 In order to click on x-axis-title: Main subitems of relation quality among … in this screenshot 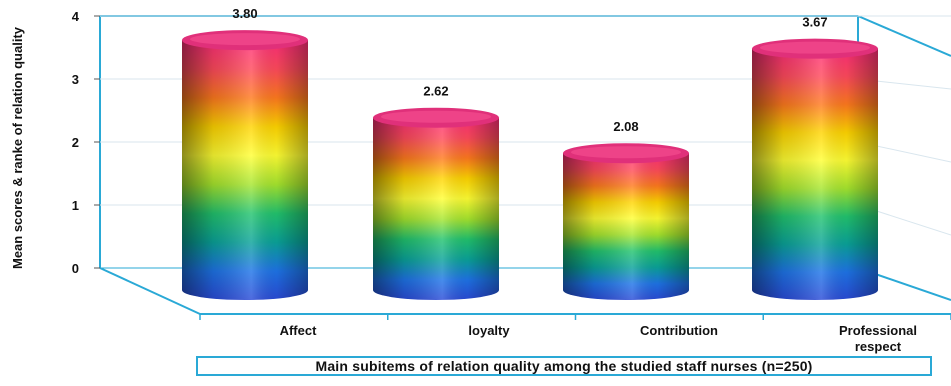, I will do `click(564, 366)`.